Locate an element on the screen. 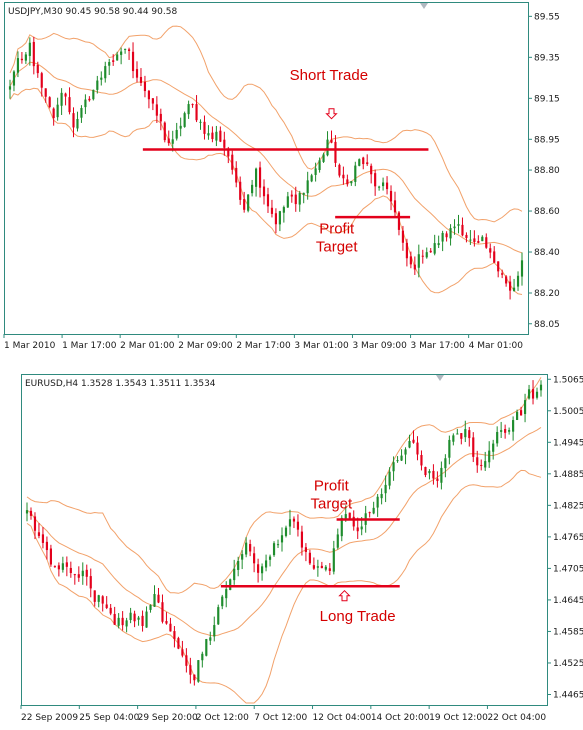  x-tick-label: 4 Mar 01:00 is located at coordinates (496, 346).